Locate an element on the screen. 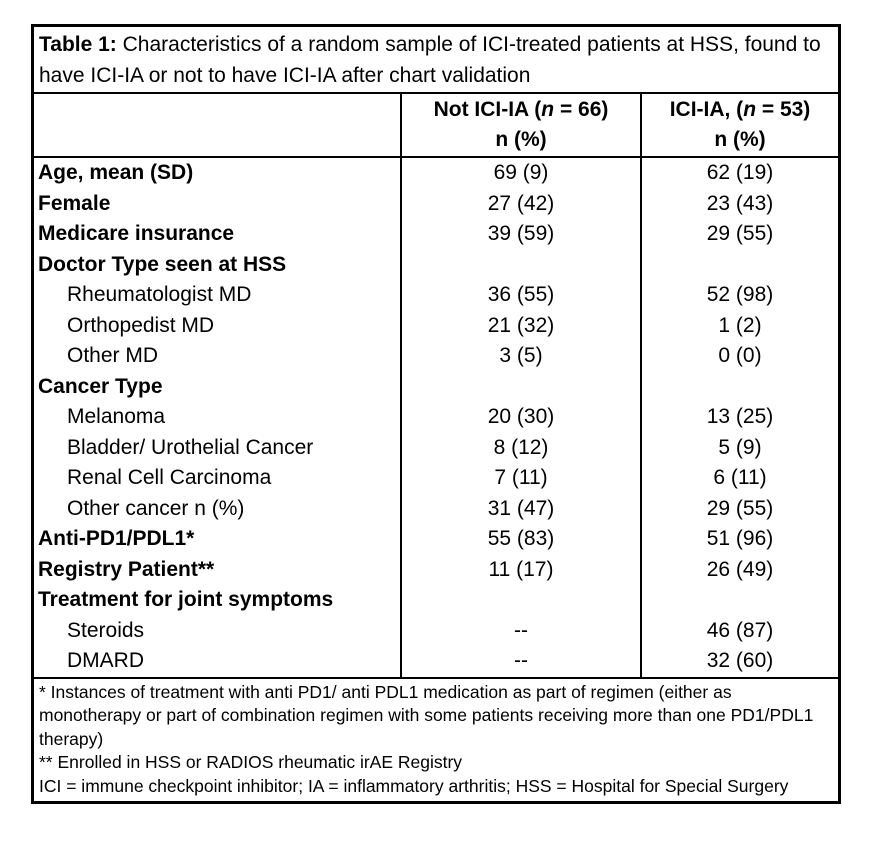  header-icia-line2: n (%) is located at coordinates (740, 139).